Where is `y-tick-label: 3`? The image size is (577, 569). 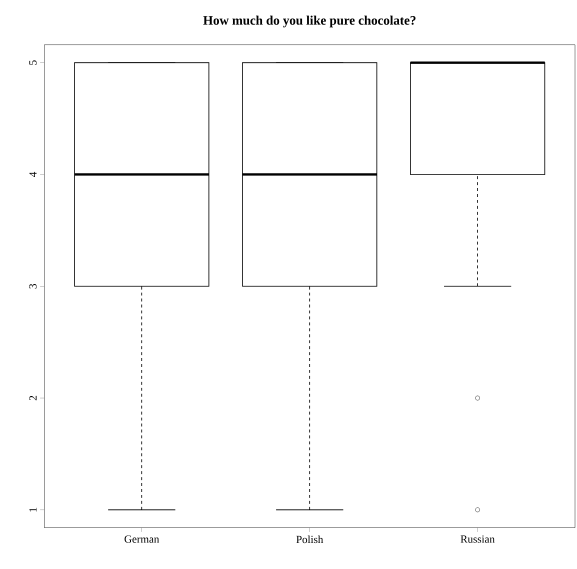
y-tick-label: 3 is located at coordinates (33, 286).